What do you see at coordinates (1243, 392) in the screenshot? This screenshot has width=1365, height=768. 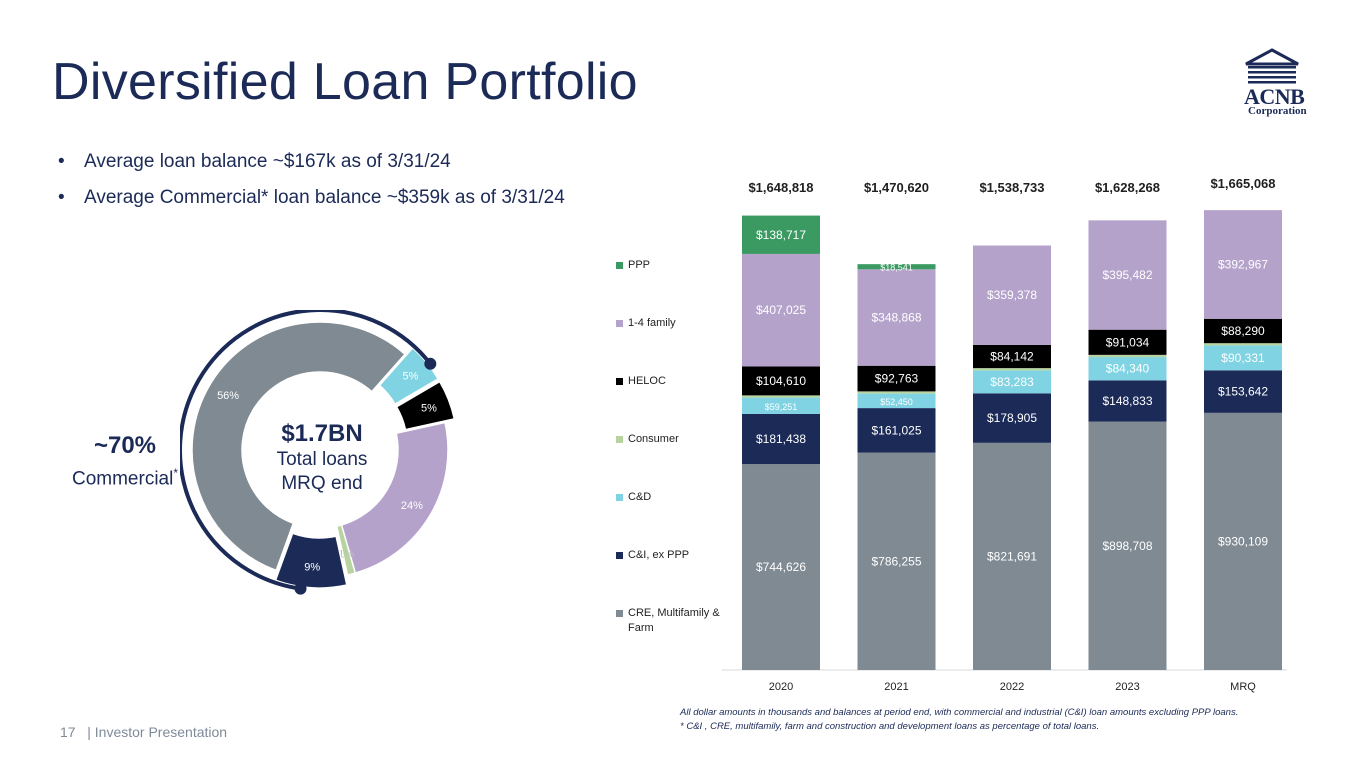 I see `bar-data-label: $153,642` at bounding box center [1243, 392].